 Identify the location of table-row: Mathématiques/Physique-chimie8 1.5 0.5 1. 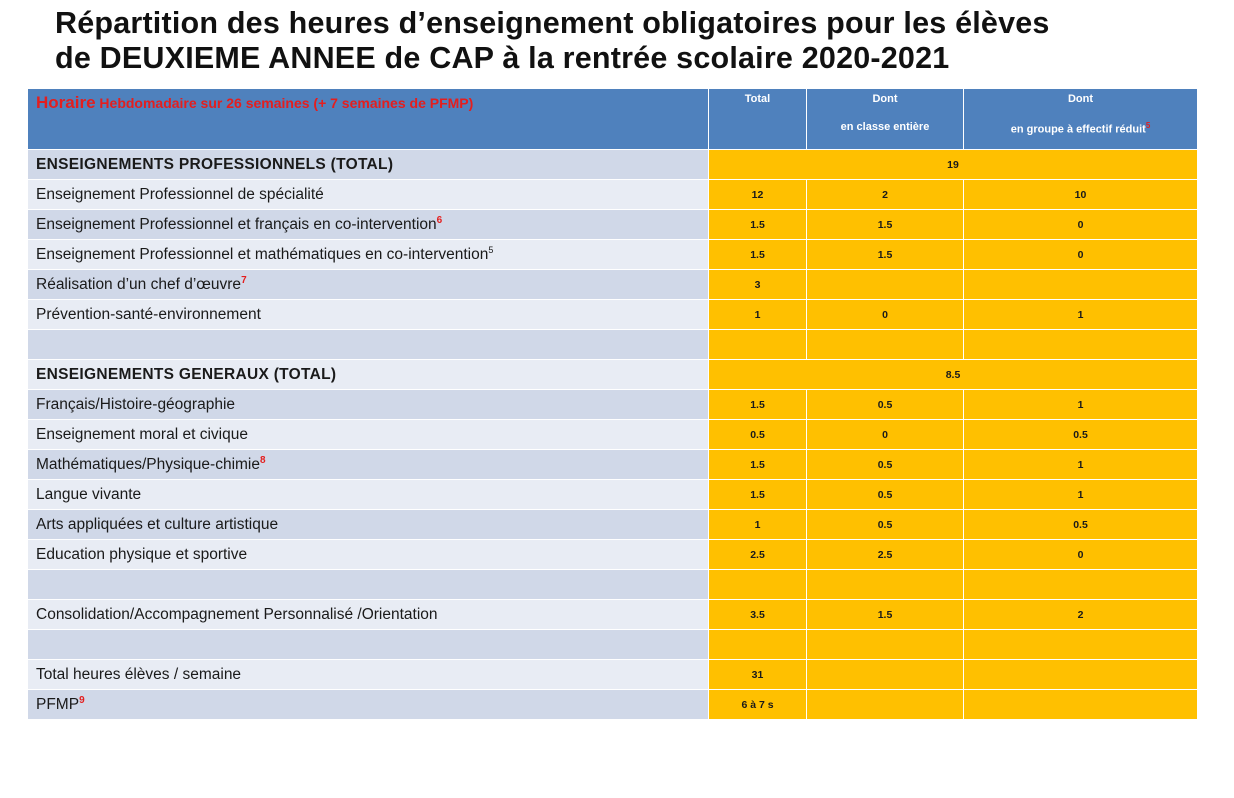
(612, 464).